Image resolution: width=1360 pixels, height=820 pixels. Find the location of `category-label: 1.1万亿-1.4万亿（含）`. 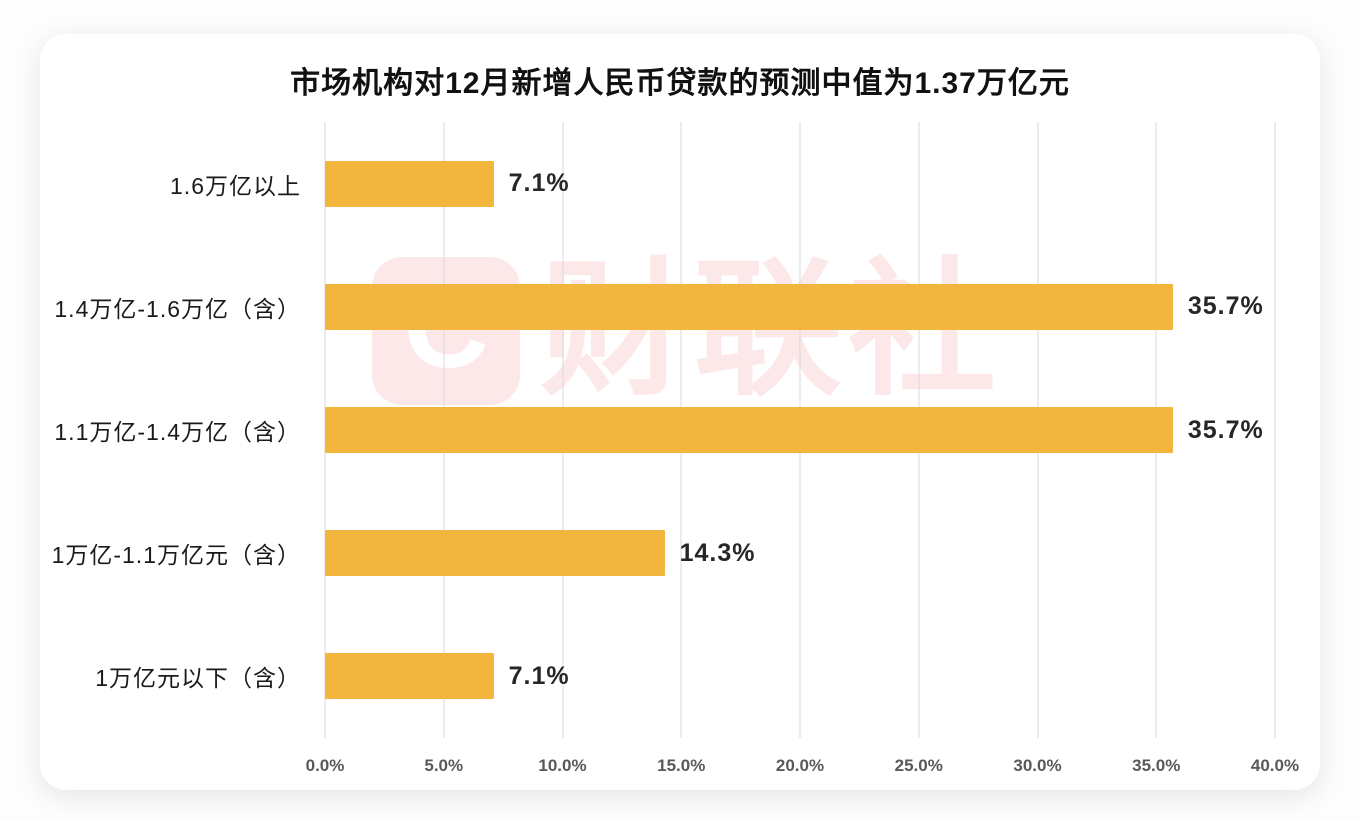

category-label: 1.1万亿-1.4万亿（含） is located at coordinates (177, 432).